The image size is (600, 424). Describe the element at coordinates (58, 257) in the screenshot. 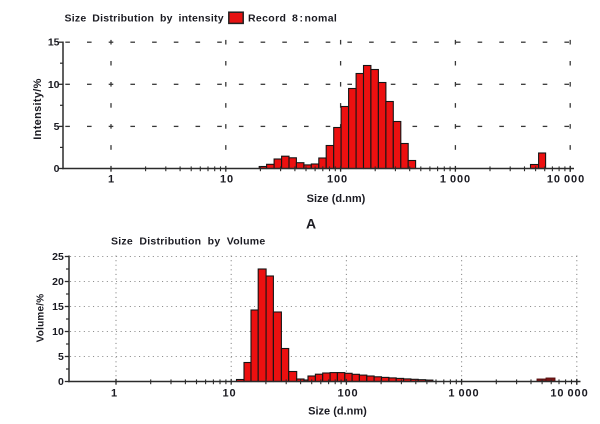

I see `svg-text: 25` at that location.